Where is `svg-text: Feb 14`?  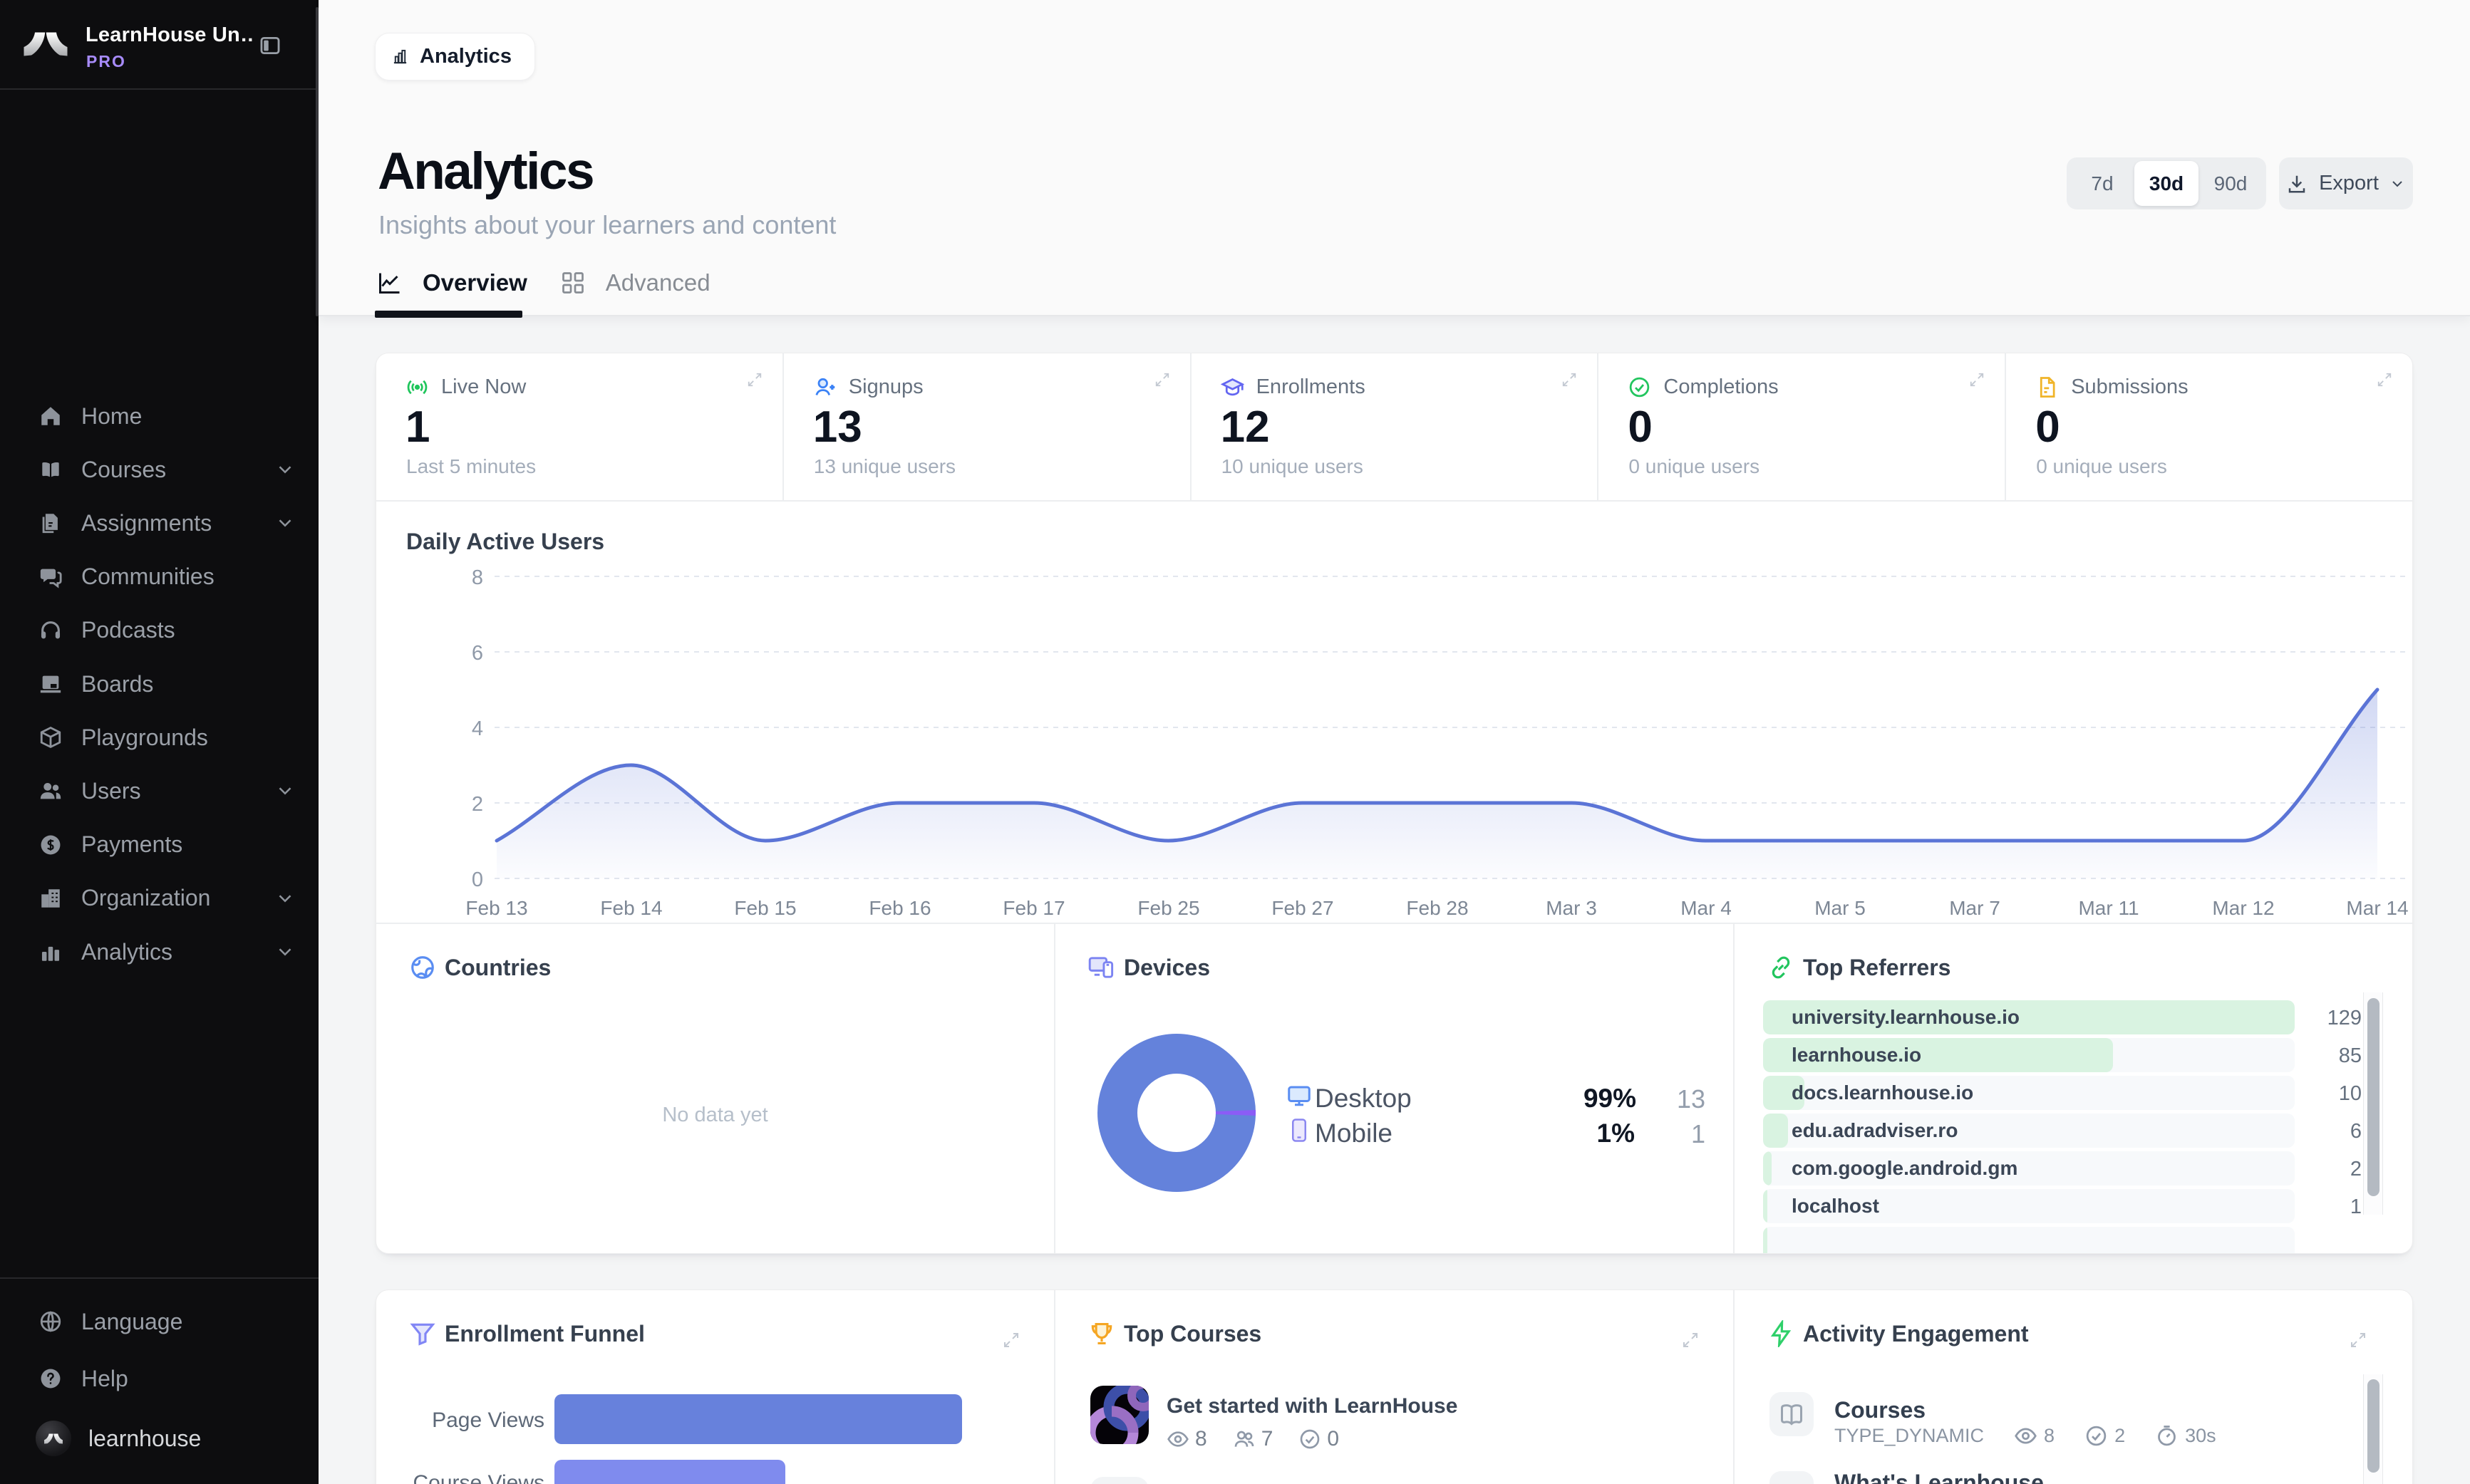 svg-text: Feb 14 is located at coordinates (631, 908).